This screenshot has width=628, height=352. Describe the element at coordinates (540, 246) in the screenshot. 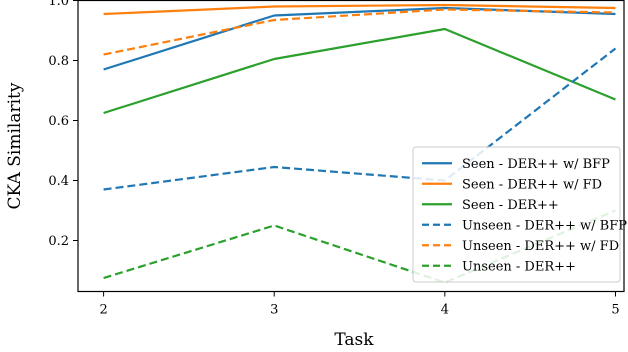

I see `legend-label: Unseen - DER++ w/ FD` at that location.